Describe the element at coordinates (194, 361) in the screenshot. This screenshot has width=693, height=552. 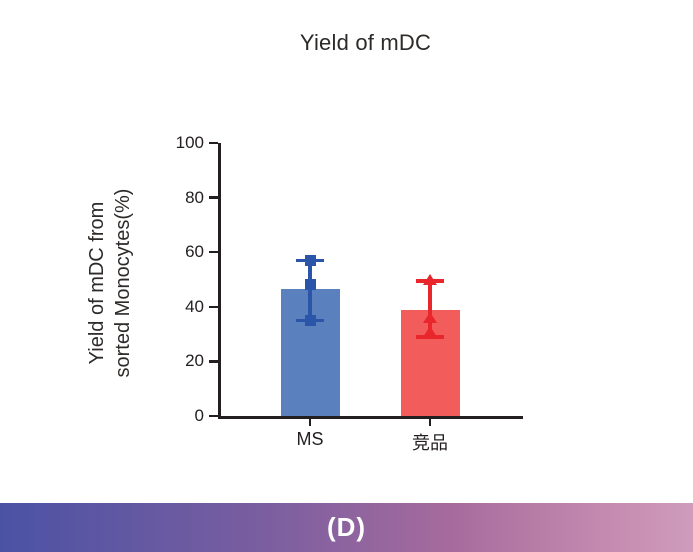
I see `y-tick-label: 20` at that location.